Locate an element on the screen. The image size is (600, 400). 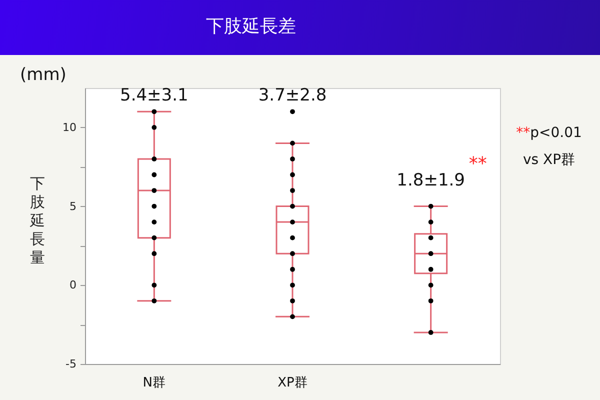
text: (mm) is located at coordinates (43, 75).